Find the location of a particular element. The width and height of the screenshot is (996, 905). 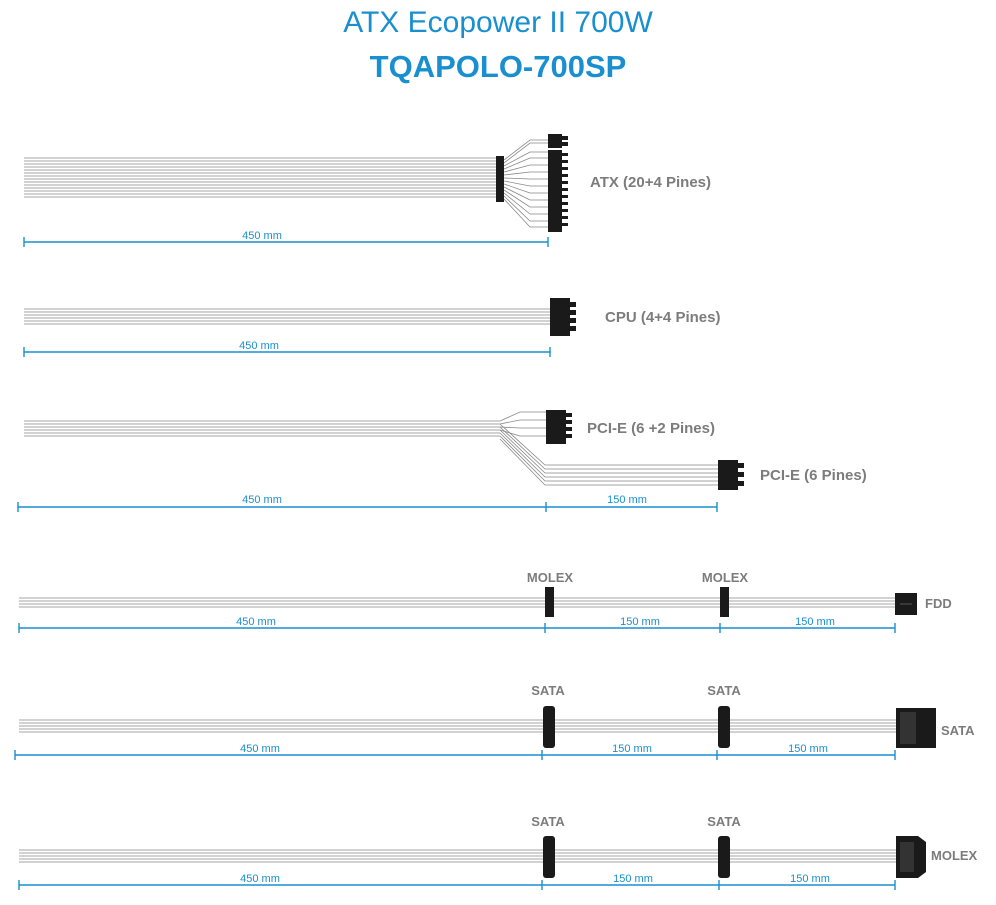

atx-4pin-connector is located at coordinates (558, 141).